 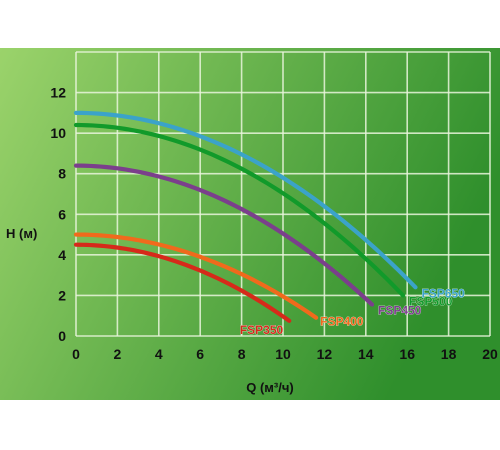 What do you see at coordinates (200, 354) in the screenshot?
I see `x-tick-label: 6` at bounding box center [200, 354].